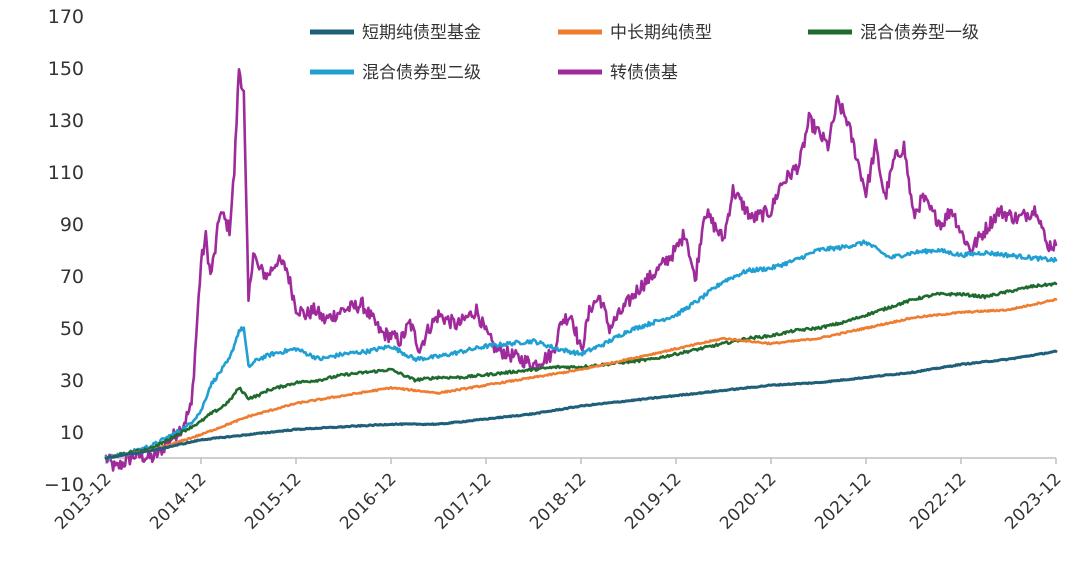  I want to click on y-tick-label: 10, so click(72, 433).